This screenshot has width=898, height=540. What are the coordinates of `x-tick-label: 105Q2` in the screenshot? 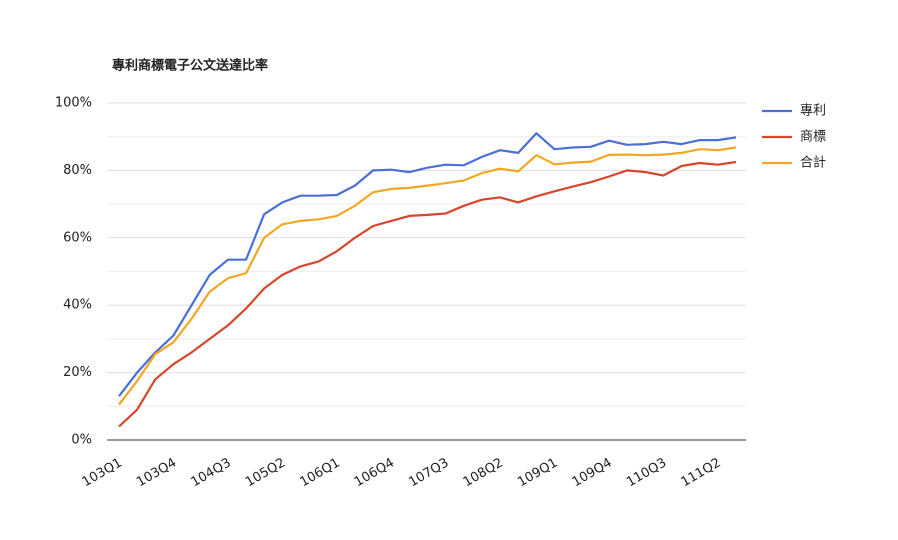 It's located at (265, 473).